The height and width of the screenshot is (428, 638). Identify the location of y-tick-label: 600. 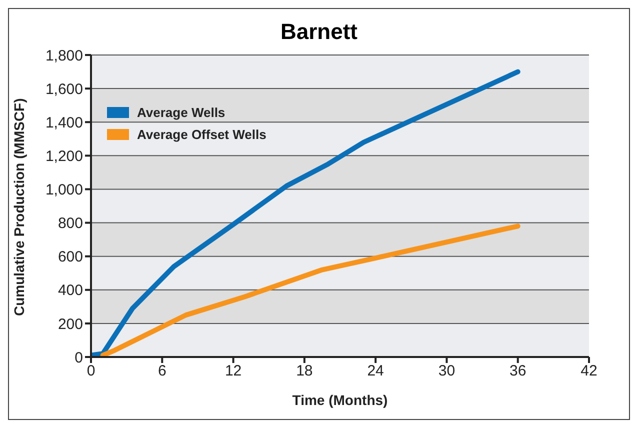
(70, 257).